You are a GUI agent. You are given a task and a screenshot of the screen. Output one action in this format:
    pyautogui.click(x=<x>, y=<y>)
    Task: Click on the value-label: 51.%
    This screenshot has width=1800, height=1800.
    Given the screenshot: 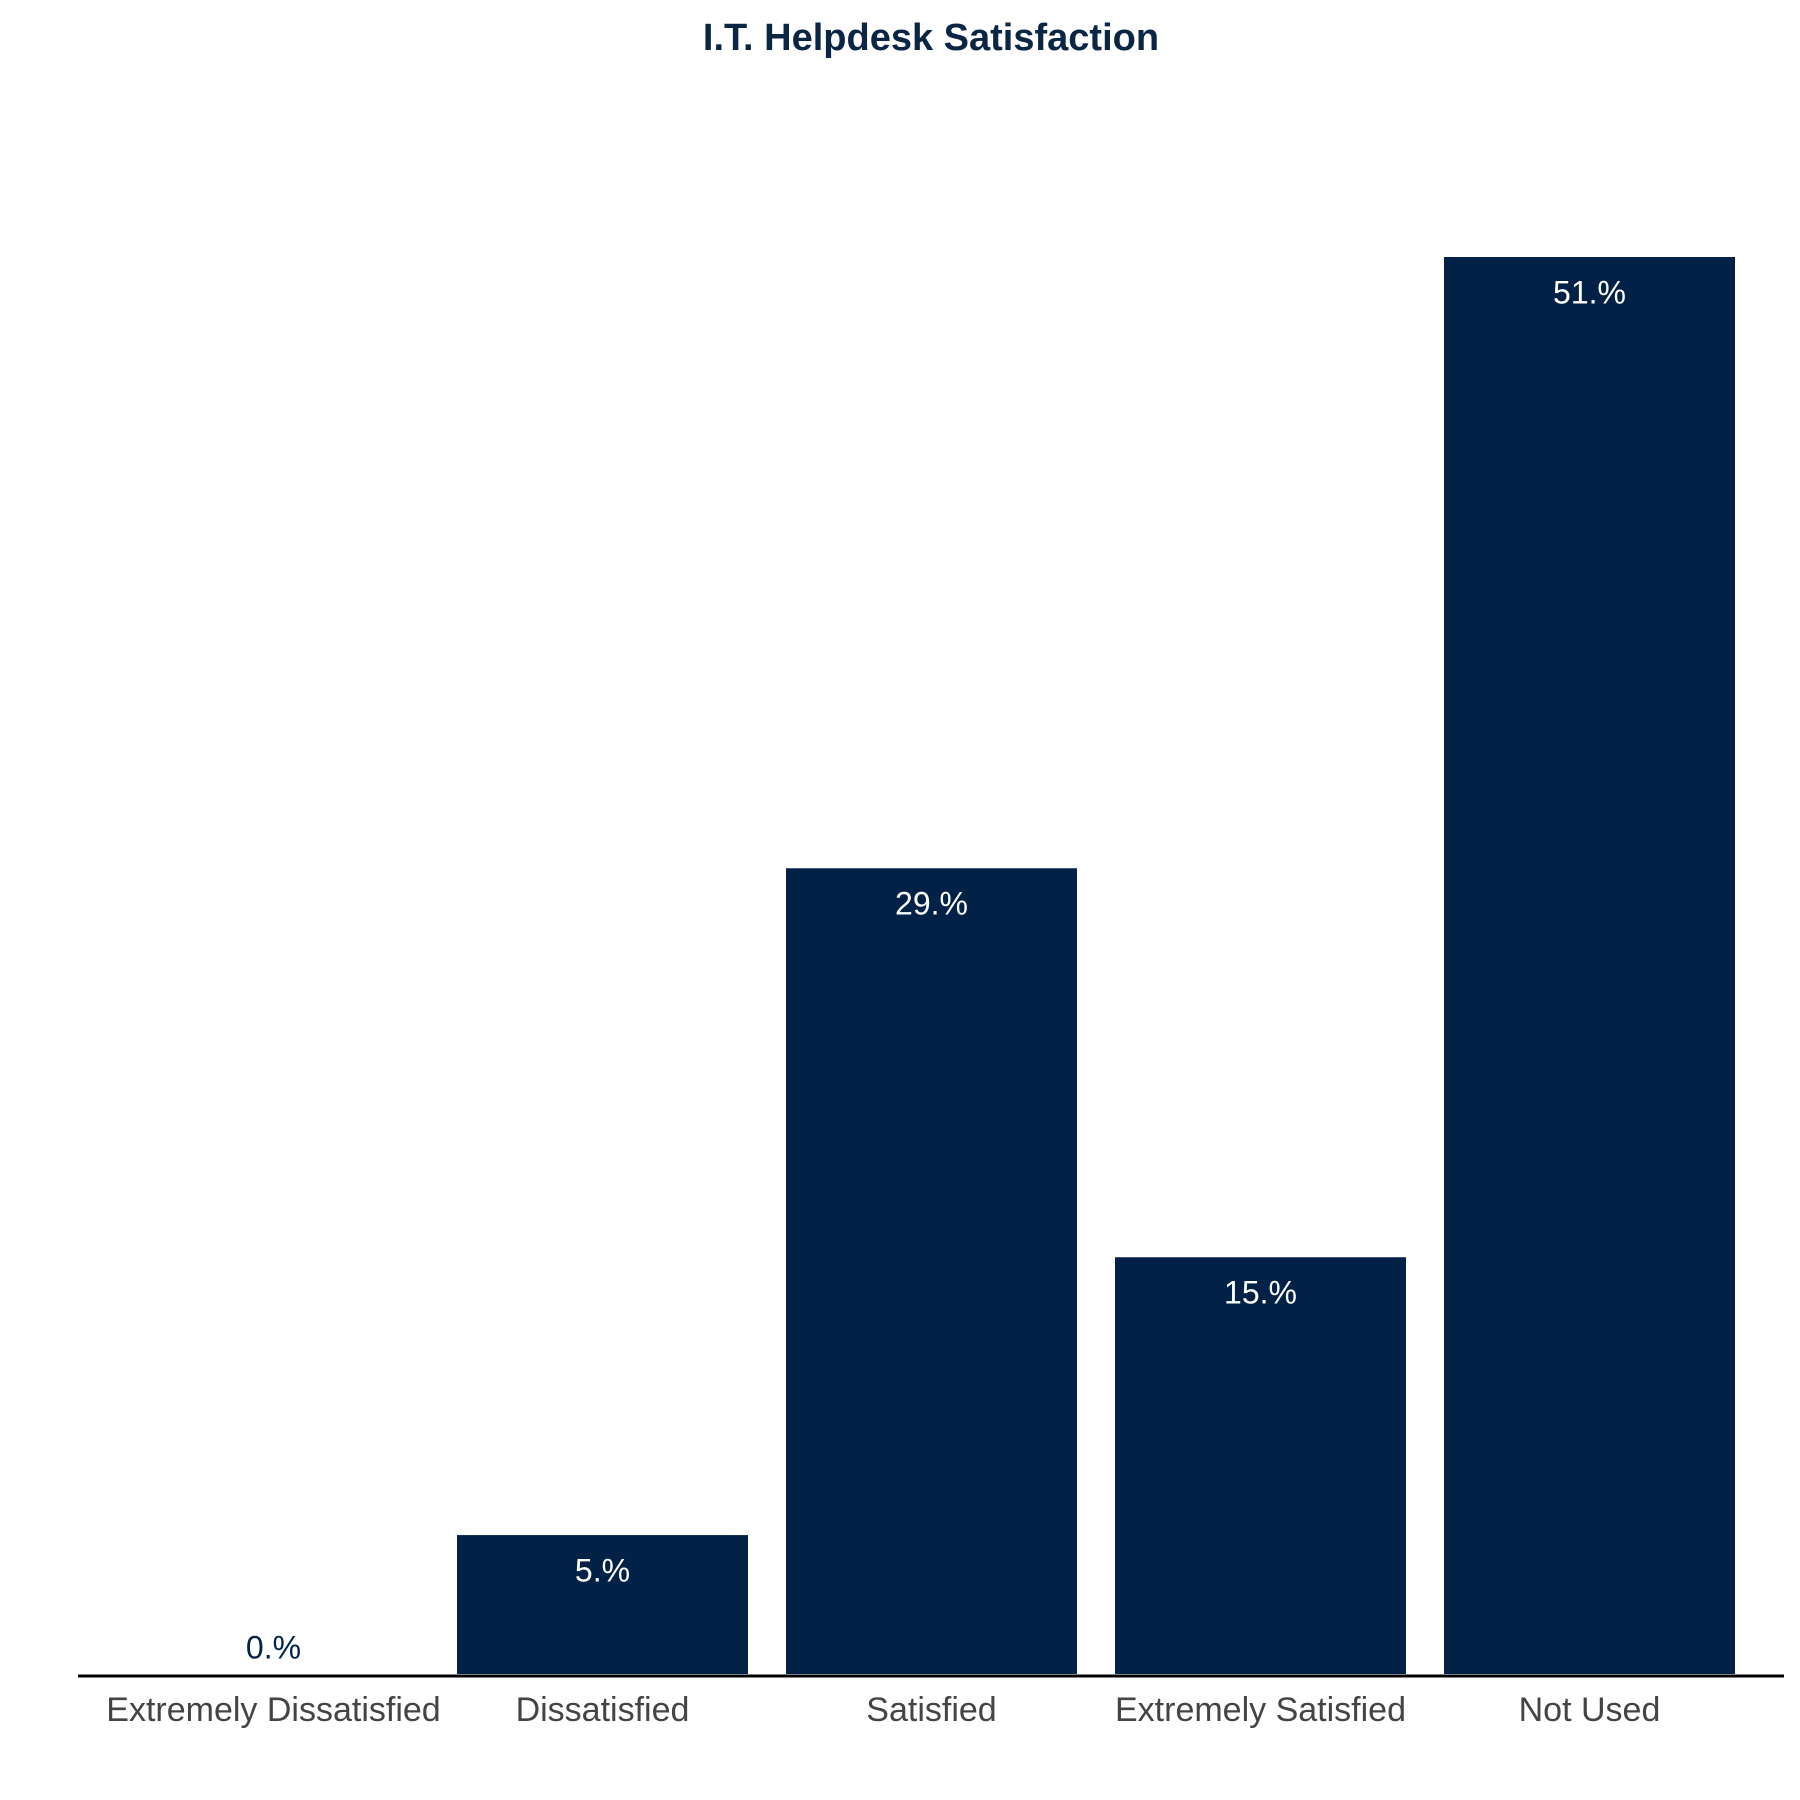 What is the action you would take?
    pyautogui.click(x=1589, y=292)
    